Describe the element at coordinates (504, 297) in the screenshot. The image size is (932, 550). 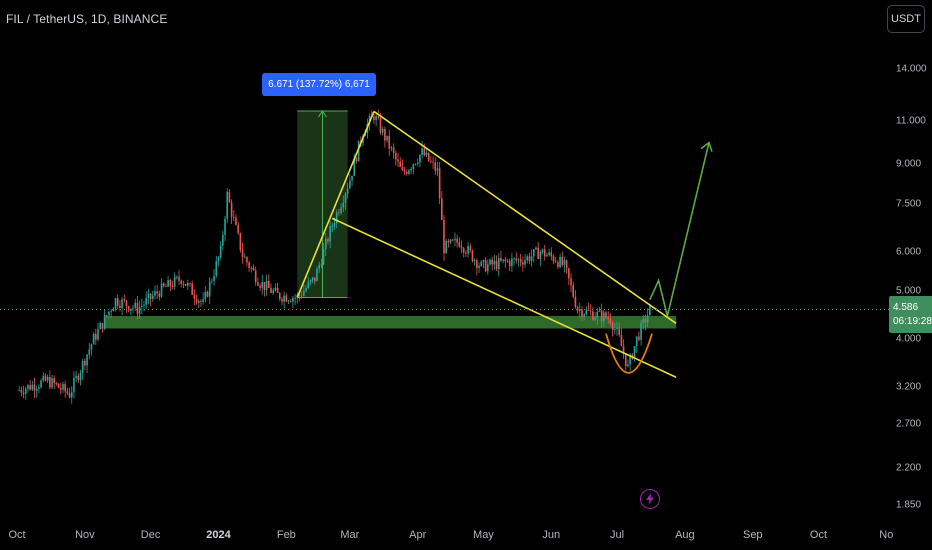
I see `channel-lower-line` at that location.